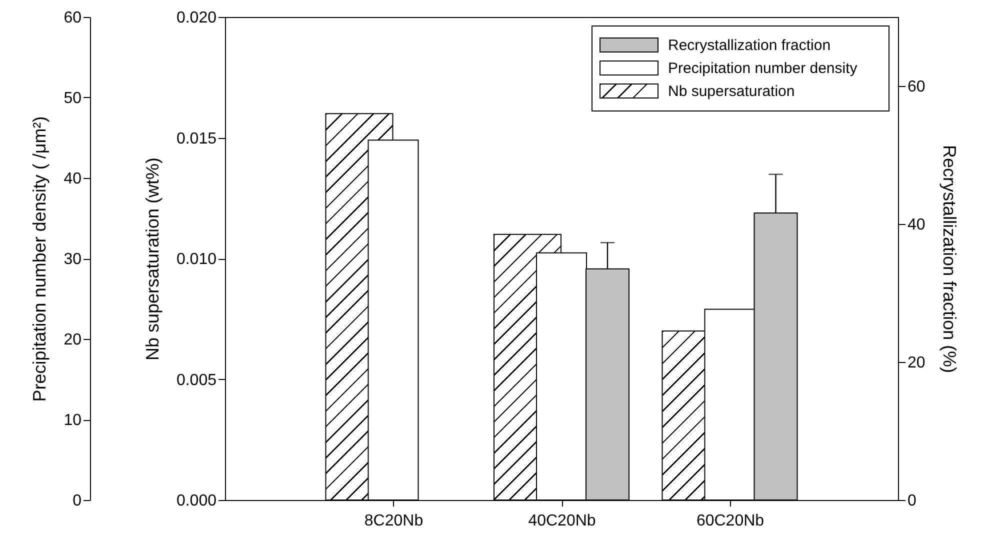 Image resolution: width=983 pixels, height=538 pixels. I want to click on y2-tick-label: 40, so click(917, 225).